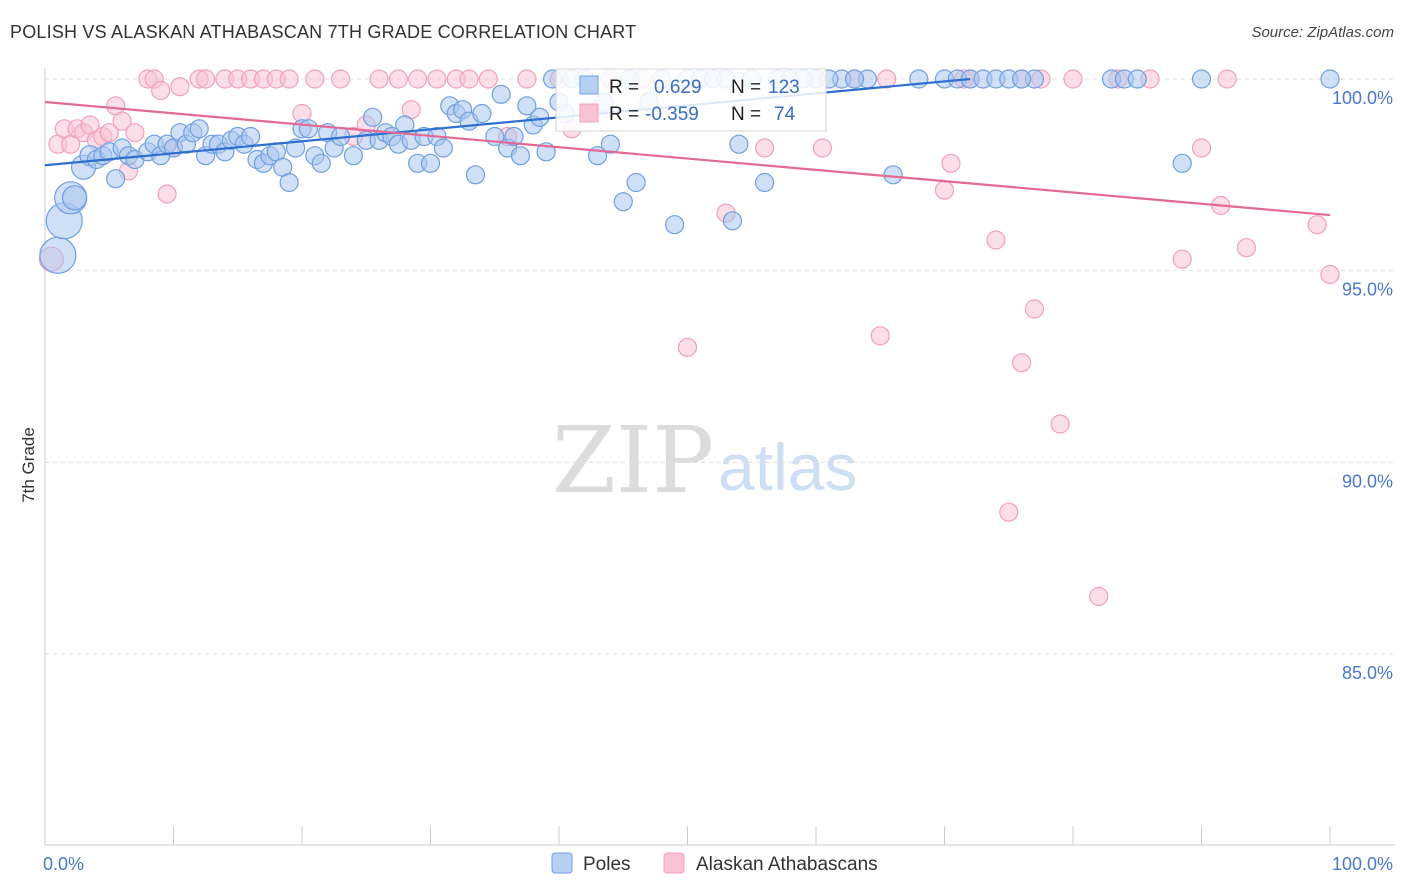 The width and height of the screenshot is (1406, 892). Describe the element at coordinates (624, 87) in the screenshot. I see `legend-r-label-poles: R =` at that location.